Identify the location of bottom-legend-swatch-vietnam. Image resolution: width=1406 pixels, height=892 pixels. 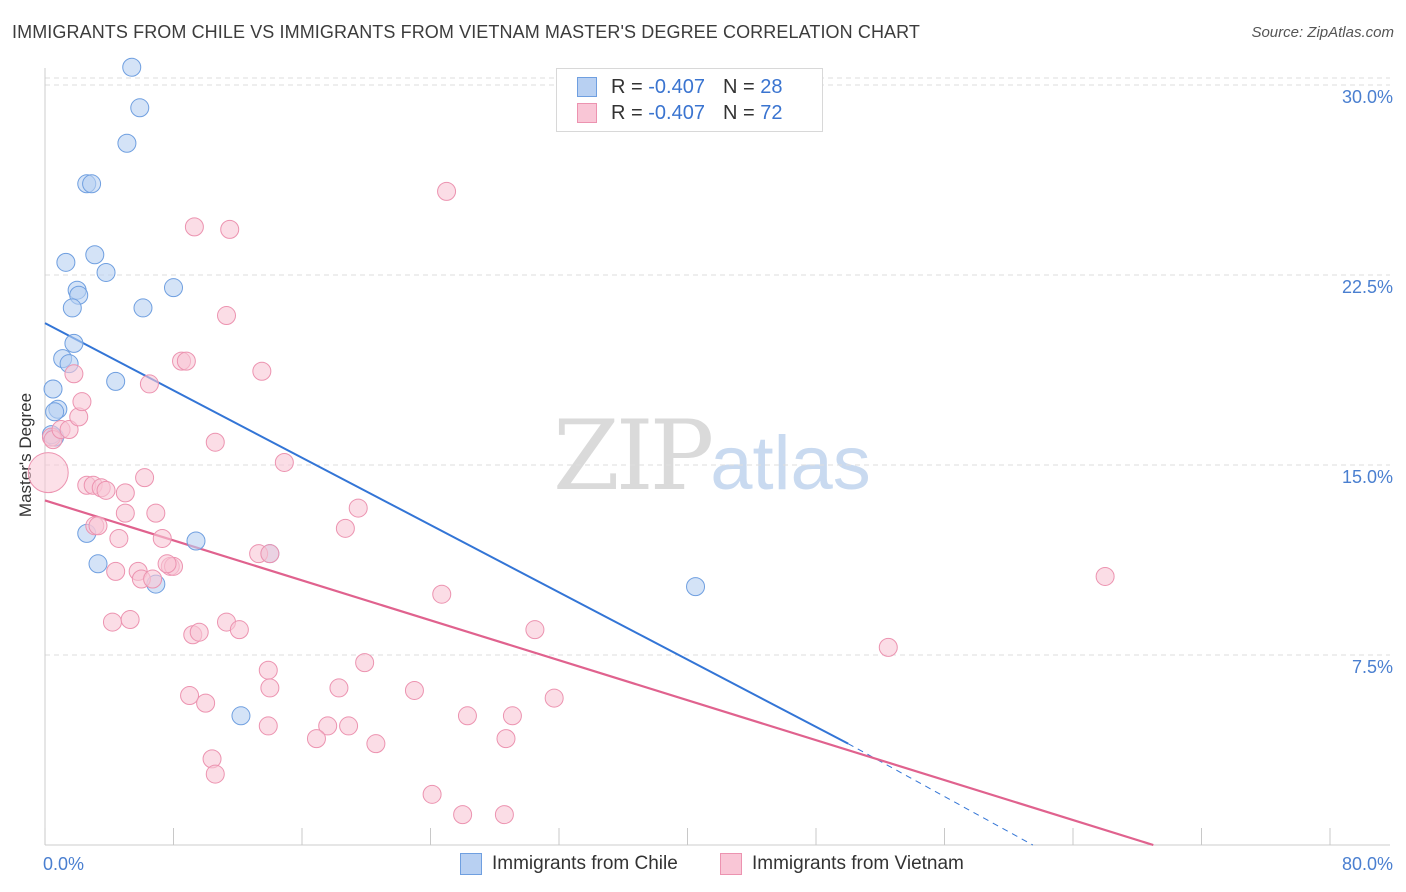
(731, 864).